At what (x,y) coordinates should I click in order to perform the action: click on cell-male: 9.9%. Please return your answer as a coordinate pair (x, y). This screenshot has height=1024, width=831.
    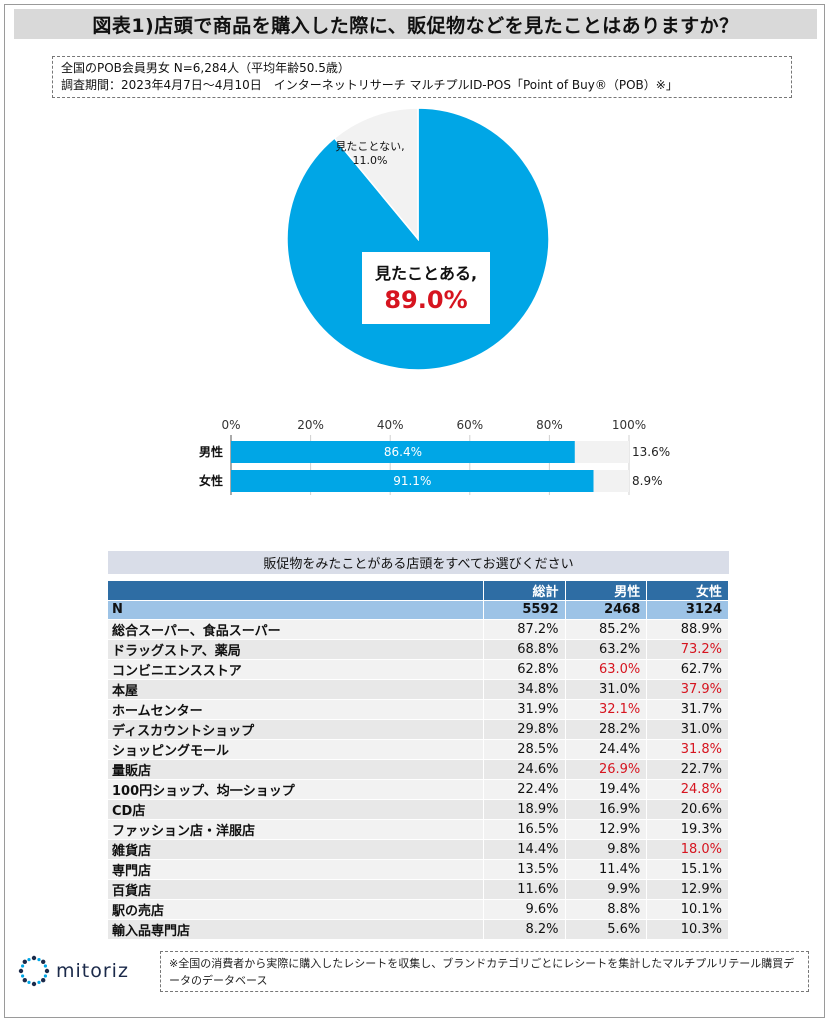
    Looking at the image, I should click on (606, 889).